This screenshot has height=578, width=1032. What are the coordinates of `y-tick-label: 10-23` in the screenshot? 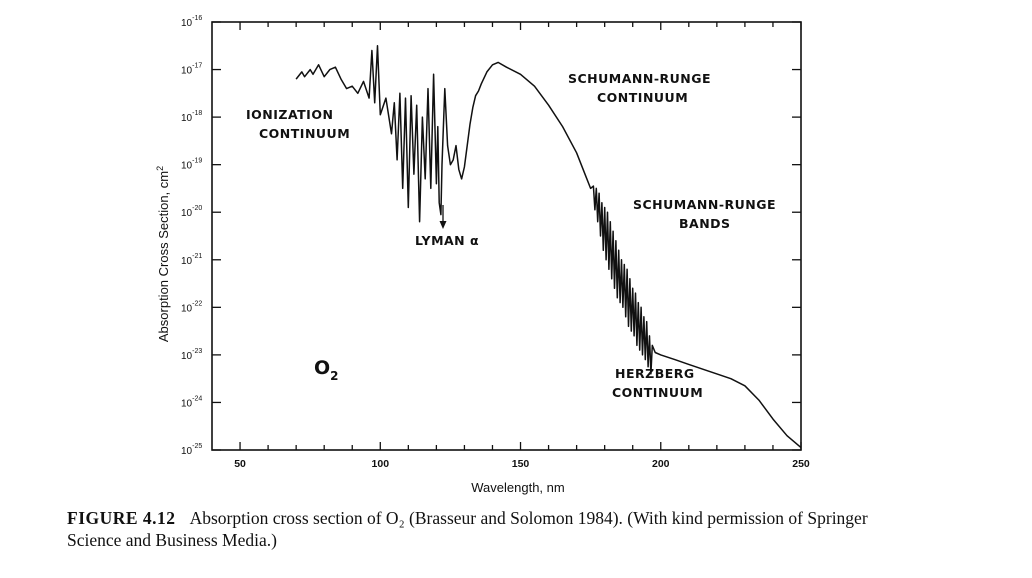 It's located at (191, 355).